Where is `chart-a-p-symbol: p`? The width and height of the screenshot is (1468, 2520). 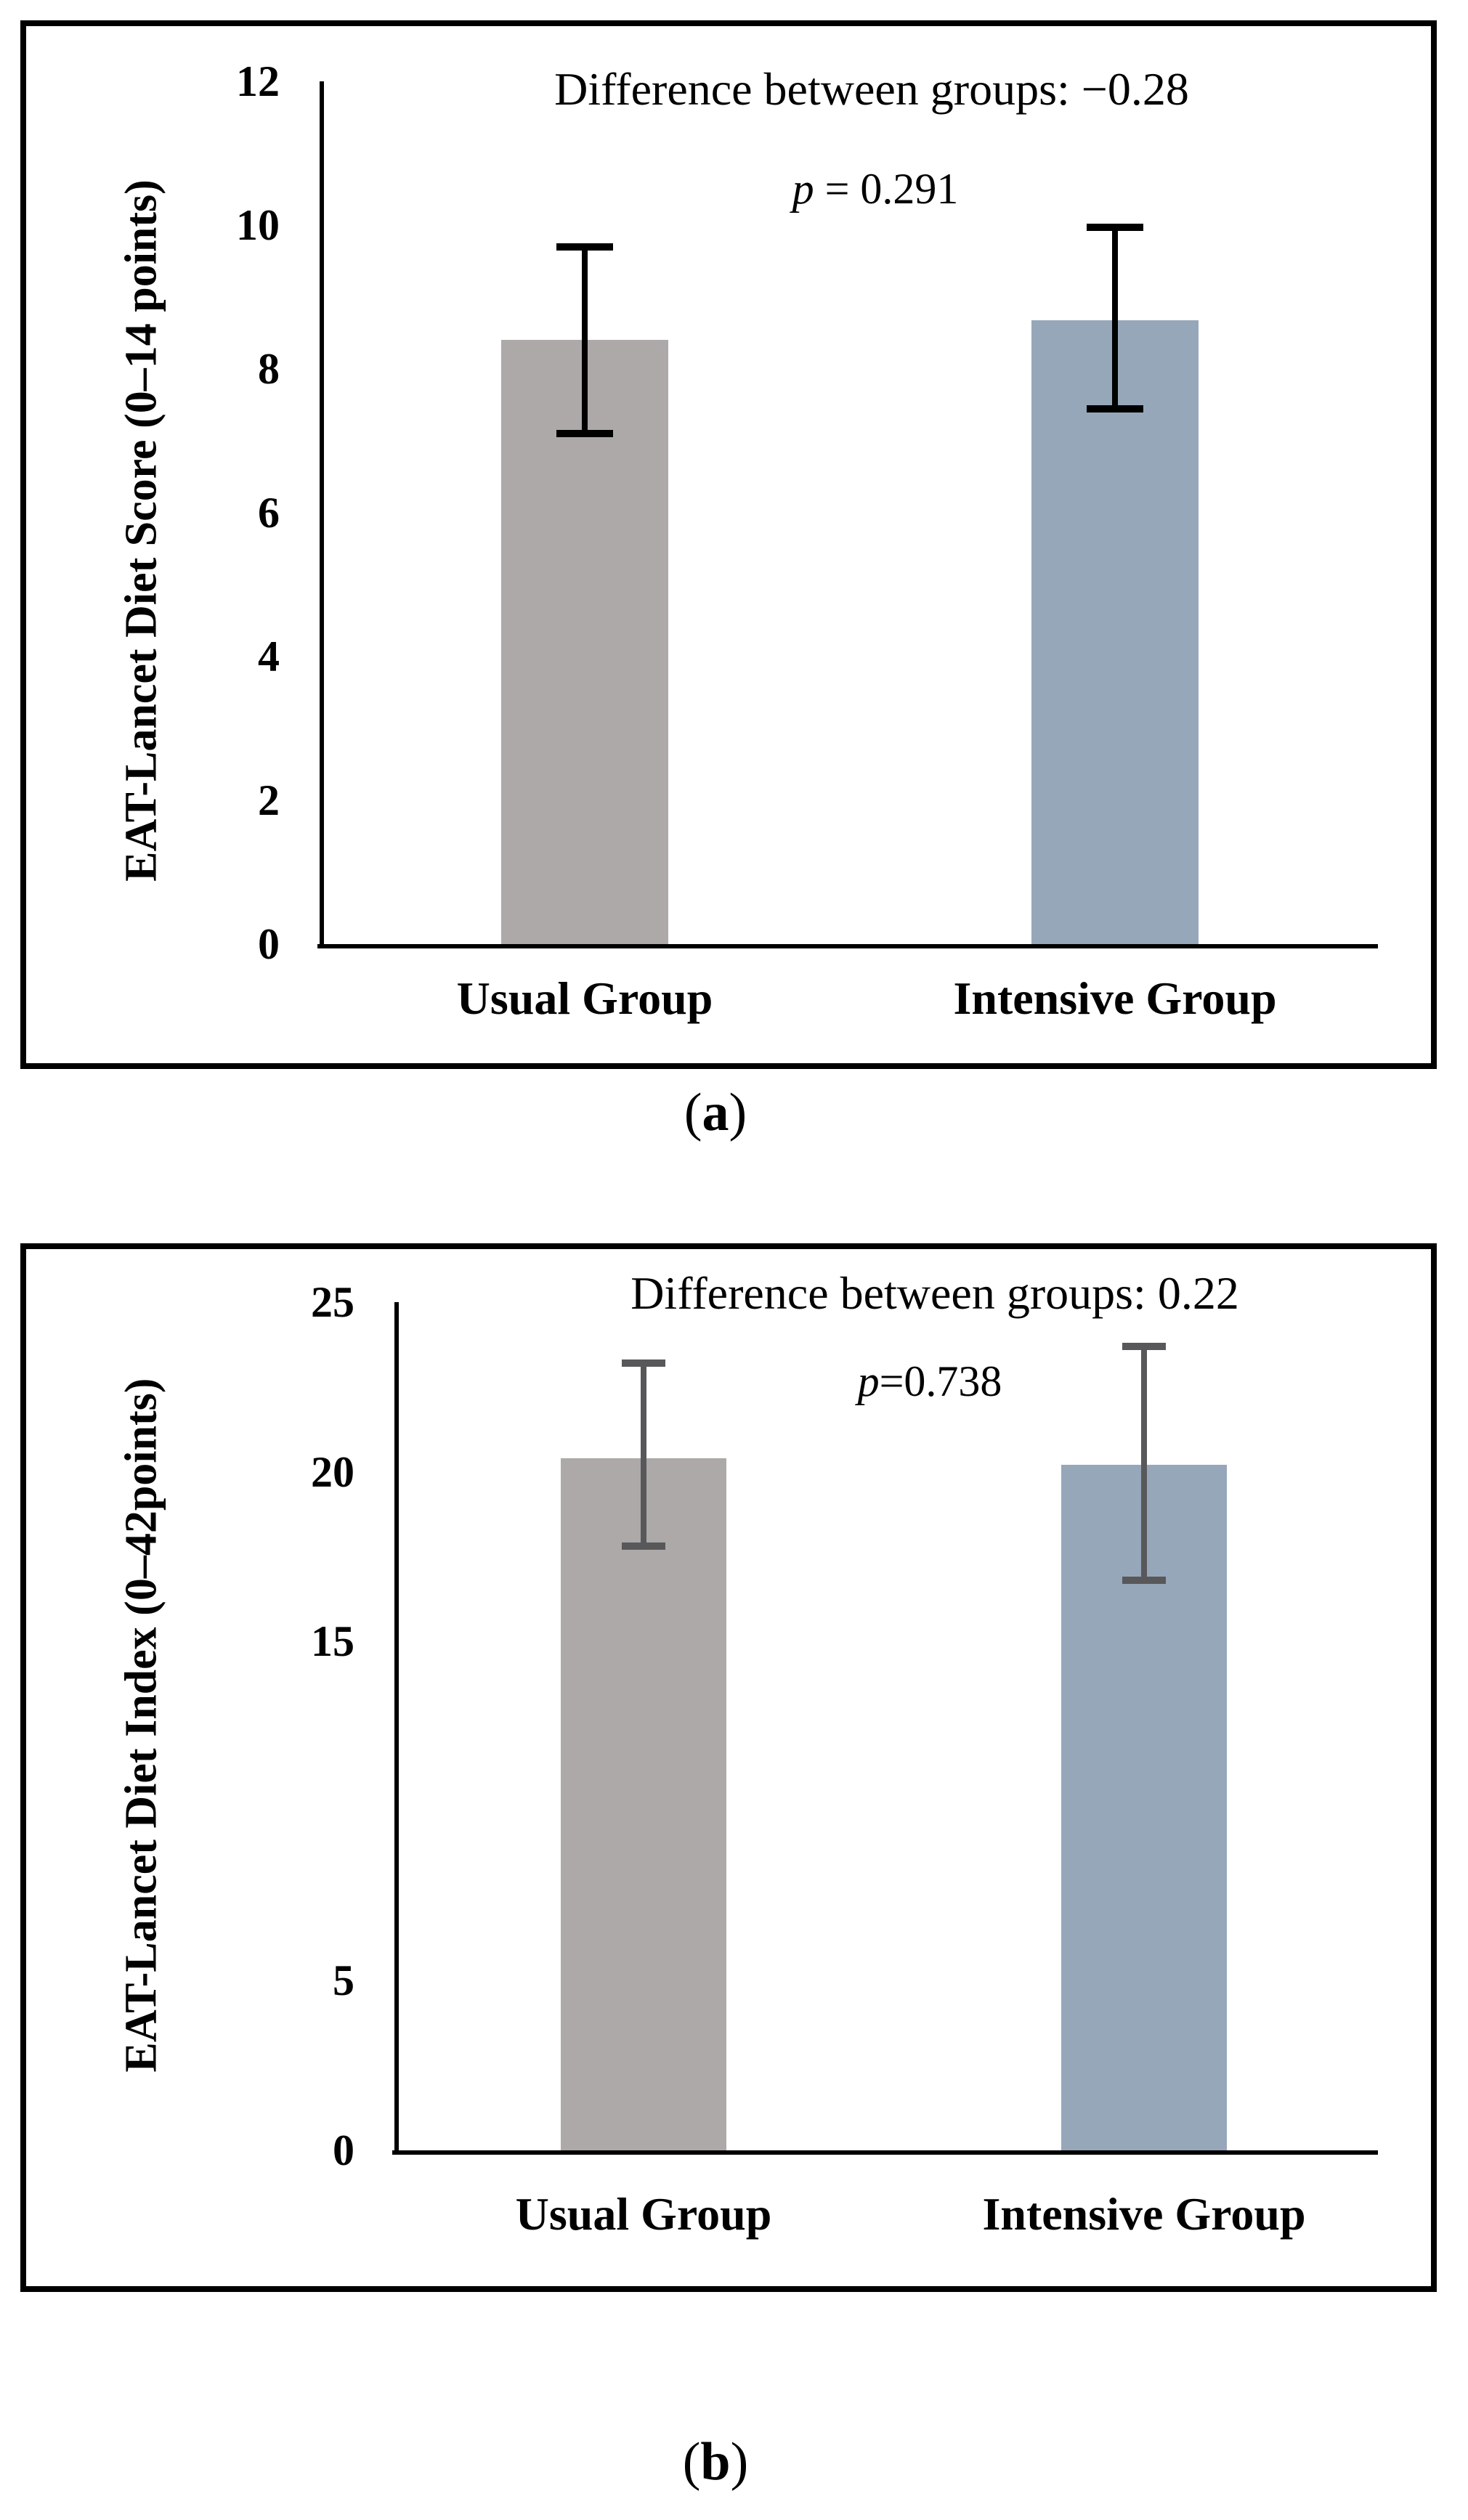 chart-a-p-symbol: p is located at coordinates (803, 189).